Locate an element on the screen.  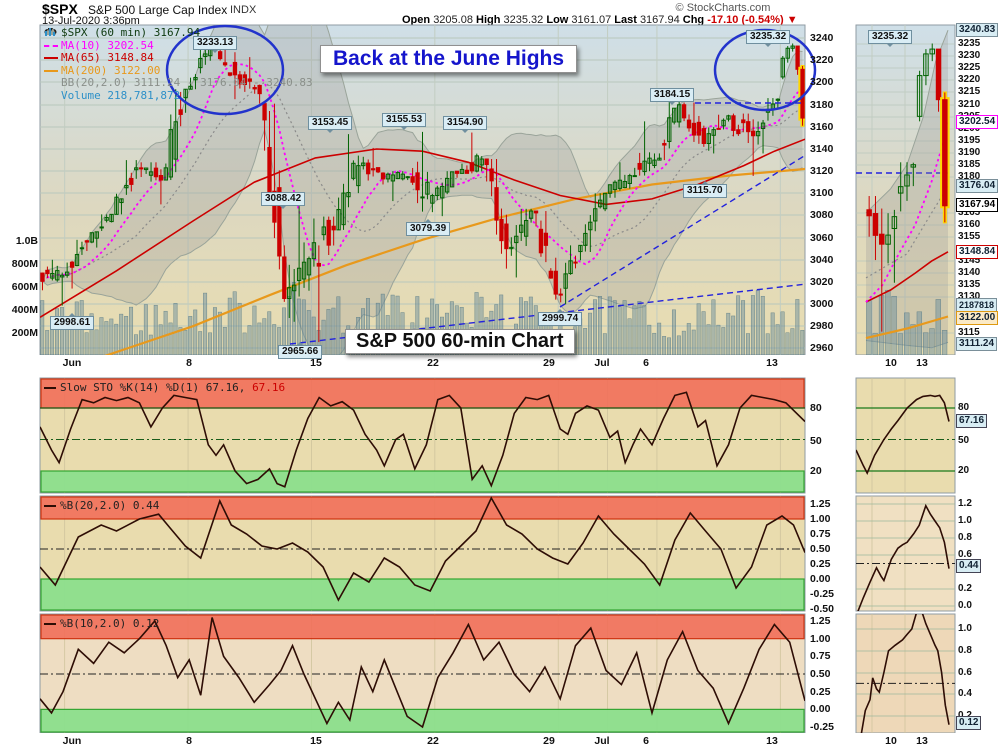
mini-indicator-axis-tick: 50 is located at coordinates (964, 440).